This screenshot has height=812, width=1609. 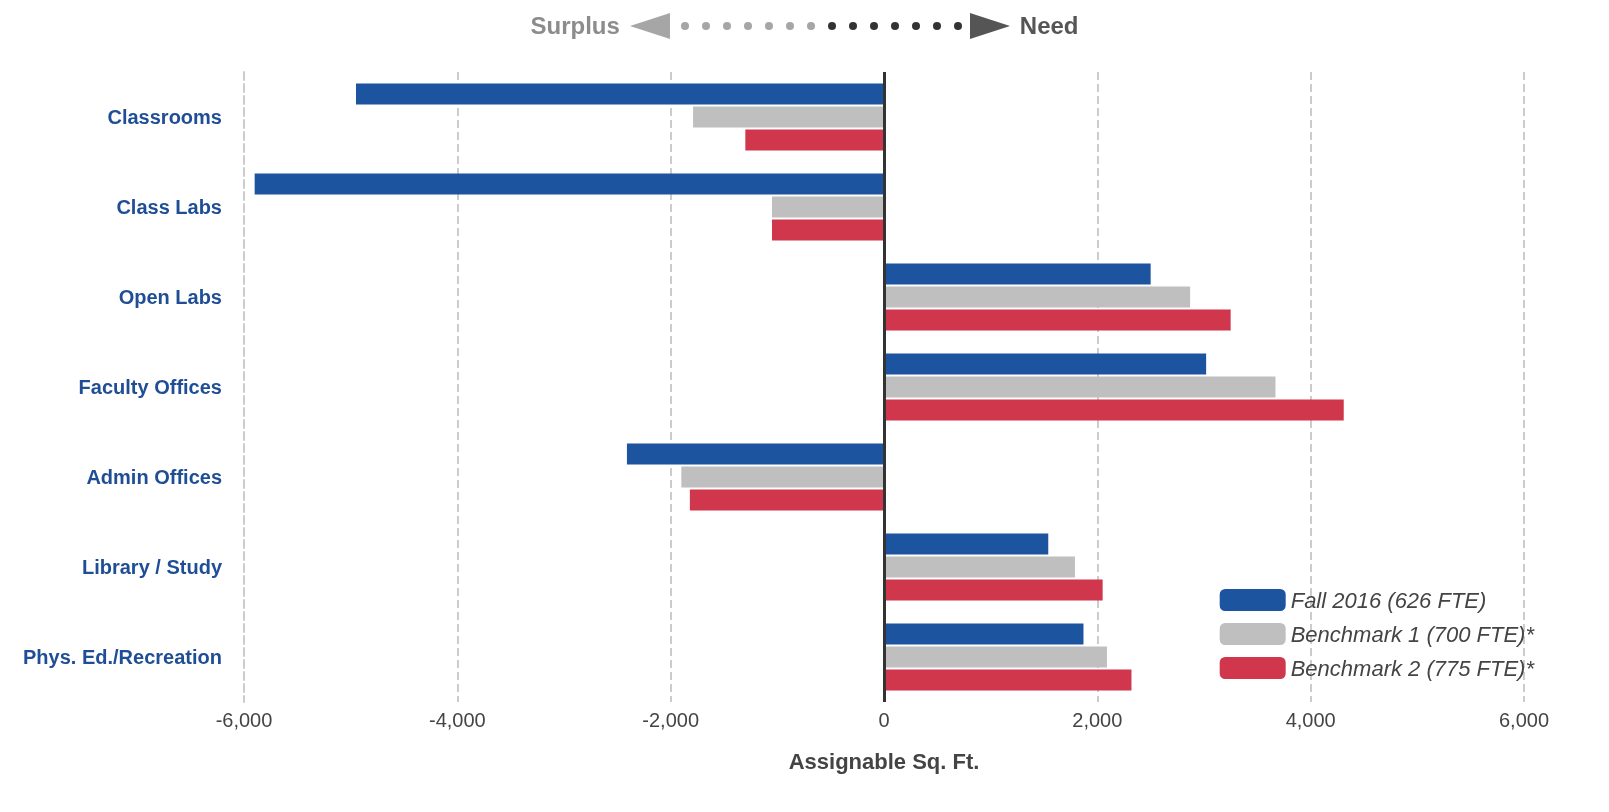 I want to click on x-tick-label: -6,000, so click(x=244, y=720).